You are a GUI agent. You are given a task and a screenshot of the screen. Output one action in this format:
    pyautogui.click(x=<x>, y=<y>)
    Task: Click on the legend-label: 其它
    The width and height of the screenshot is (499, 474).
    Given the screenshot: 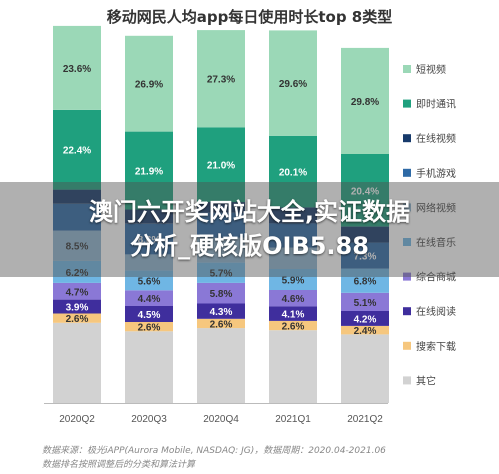 What is the action you would take?
    pyautogui.click(x=426, y=380)
    